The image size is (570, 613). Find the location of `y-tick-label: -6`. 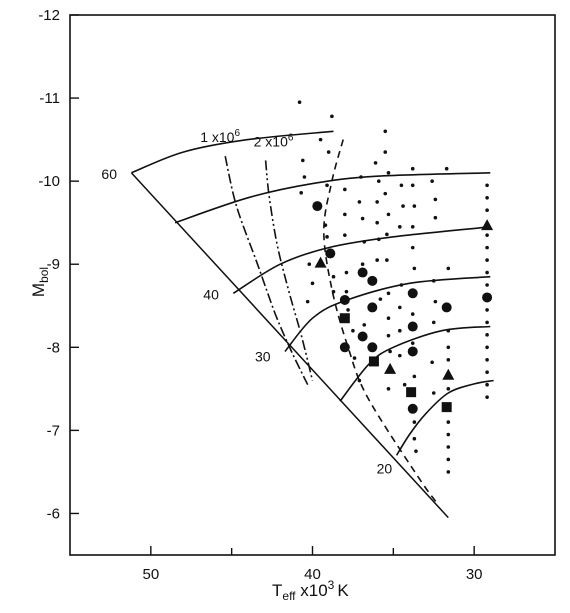

y-tick-label: -6 is located at coordinates (53, 513).